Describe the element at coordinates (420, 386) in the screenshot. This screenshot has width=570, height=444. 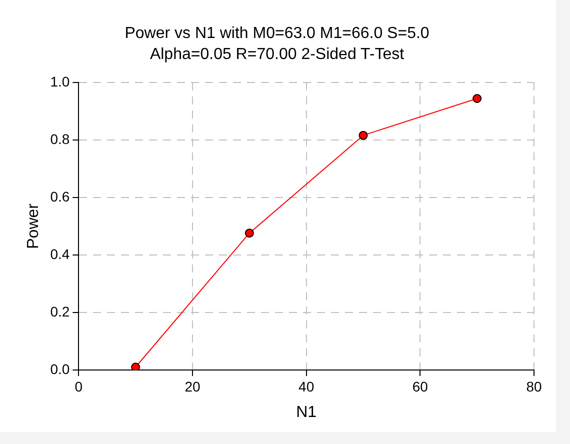
I see `x-tick-label: 60` at that location.